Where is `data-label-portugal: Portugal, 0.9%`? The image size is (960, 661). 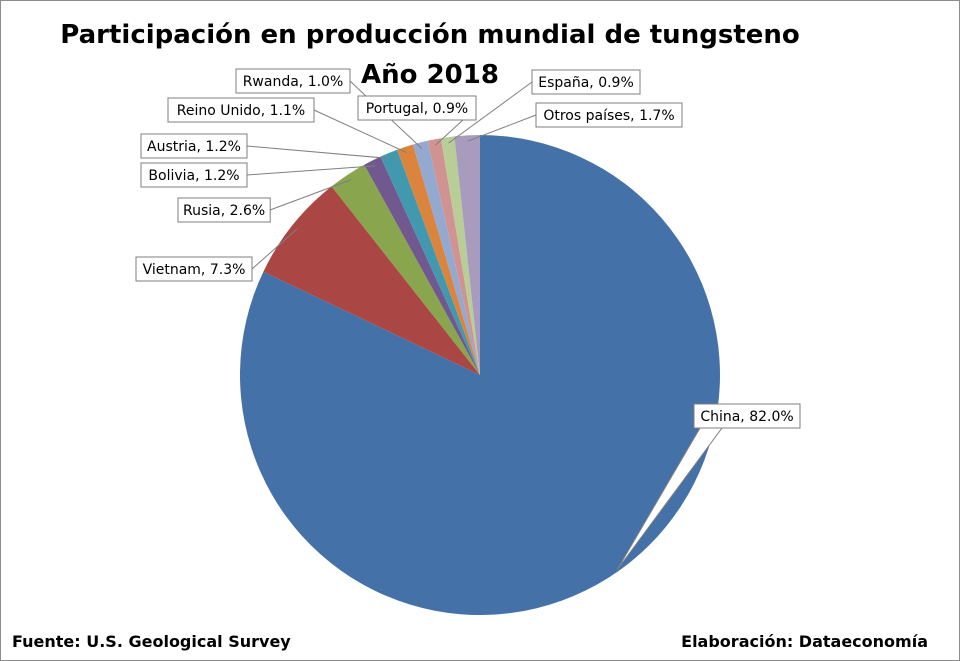 data-label-portugal: Portugal, 0.9% is located at coordinates (417, 109).